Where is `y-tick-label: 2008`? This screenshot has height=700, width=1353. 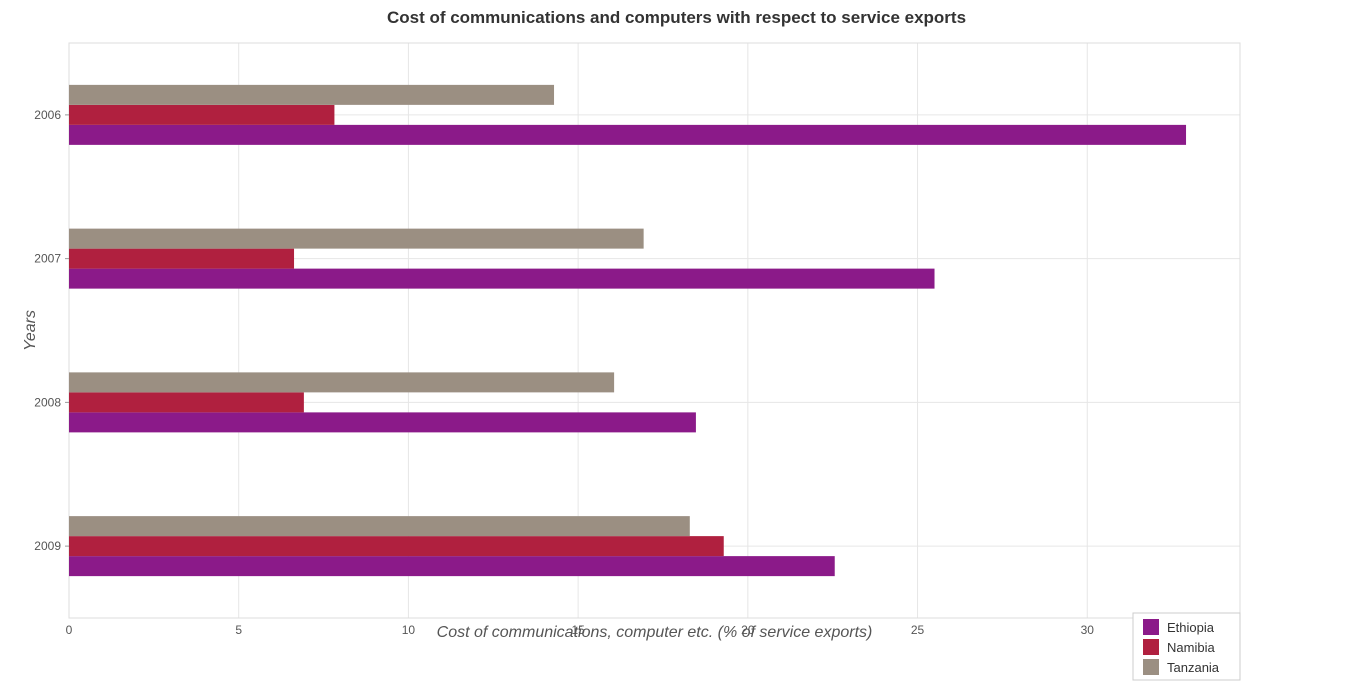
y-tick-label: 2008 is located at coordinates (47, 402).